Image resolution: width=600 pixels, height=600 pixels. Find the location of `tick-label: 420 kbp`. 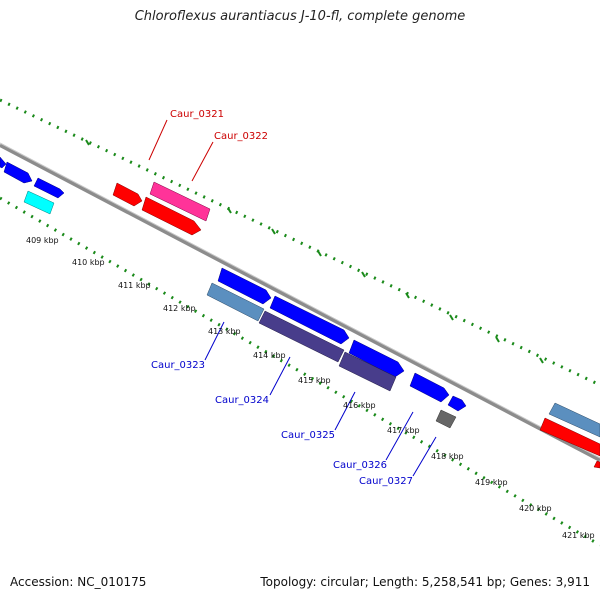

tick-label: 420 kbp is located at coordinates (535, 508).